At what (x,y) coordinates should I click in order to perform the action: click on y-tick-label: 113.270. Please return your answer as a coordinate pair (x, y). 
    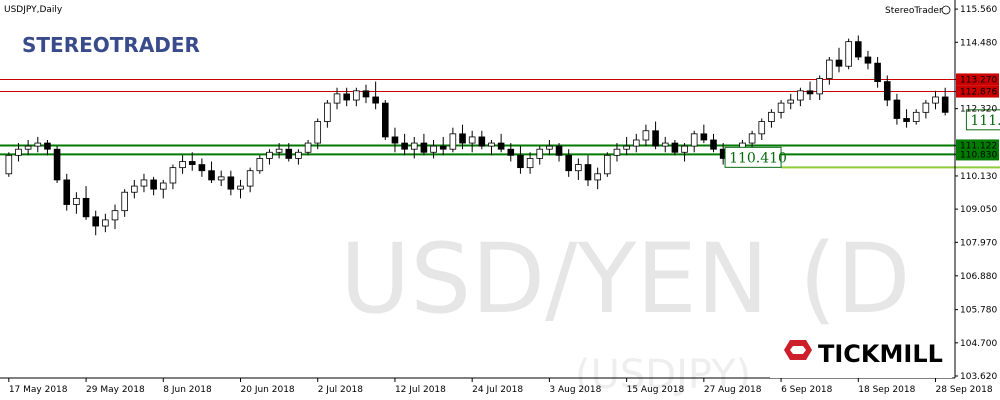
    Looking at the image, I should click on (978, 80).